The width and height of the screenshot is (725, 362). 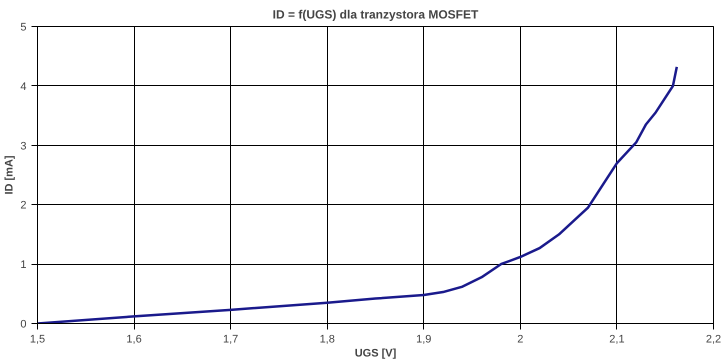 I want to click on y-tick-label: 1, so click(x=23, y=265).